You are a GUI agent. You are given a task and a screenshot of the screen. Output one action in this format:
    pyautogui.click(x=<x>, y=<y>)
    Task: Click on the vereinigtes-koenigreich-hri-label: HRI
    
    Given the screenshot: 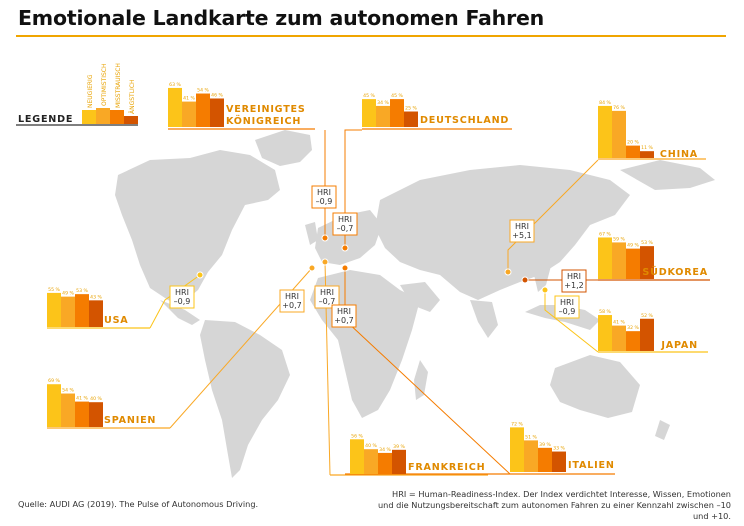 What is the action you would take?
    pyautogui.click(x=324, y=192)
    